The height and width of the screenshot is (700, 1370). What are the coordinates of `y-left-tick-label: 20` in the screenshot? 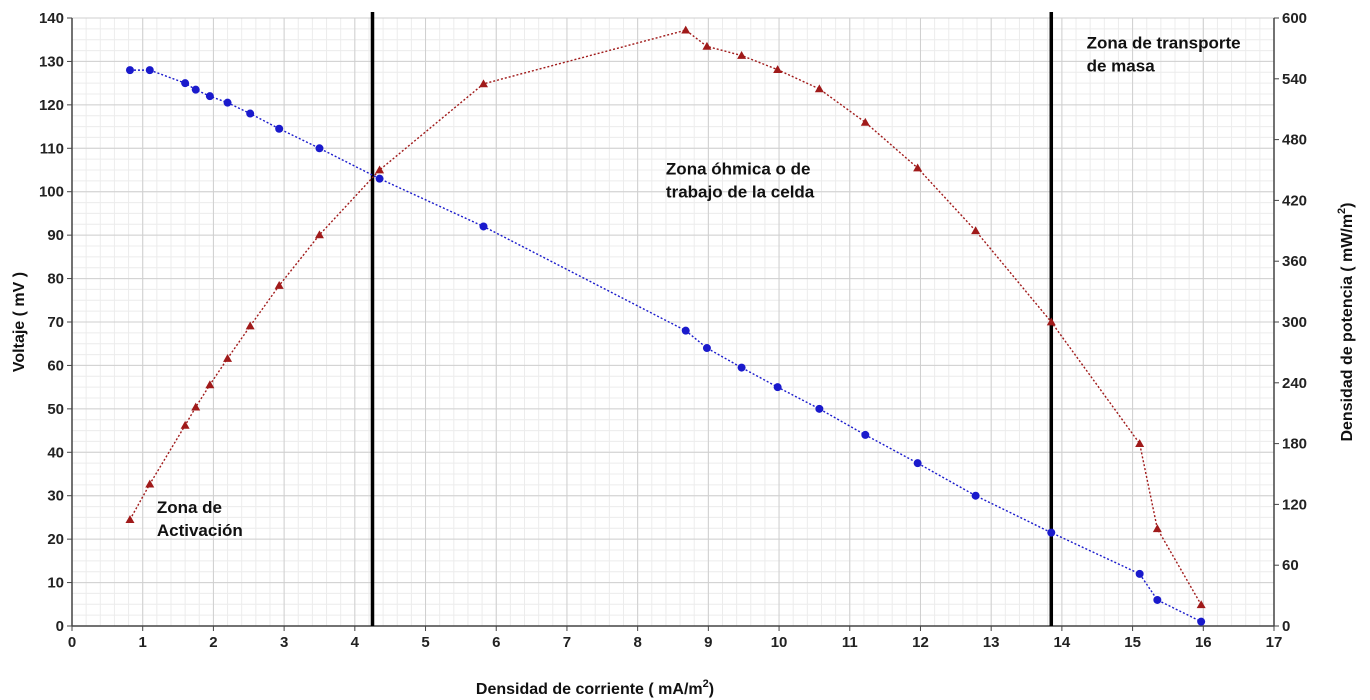 It's located at (55, 539).